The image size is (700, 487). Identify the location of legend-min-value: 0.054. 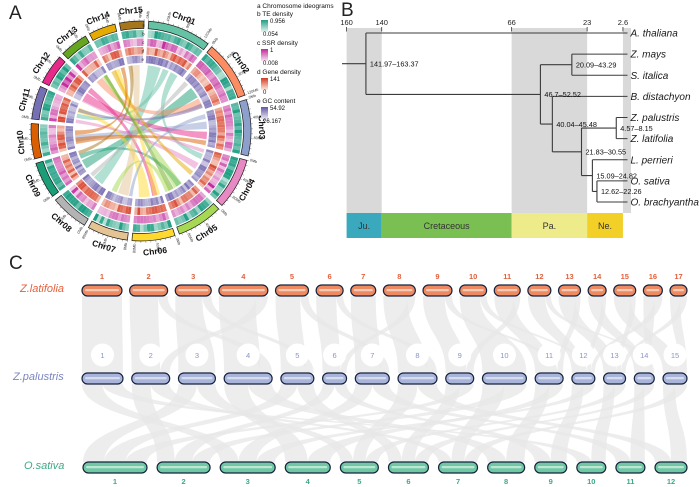
(271, 35).